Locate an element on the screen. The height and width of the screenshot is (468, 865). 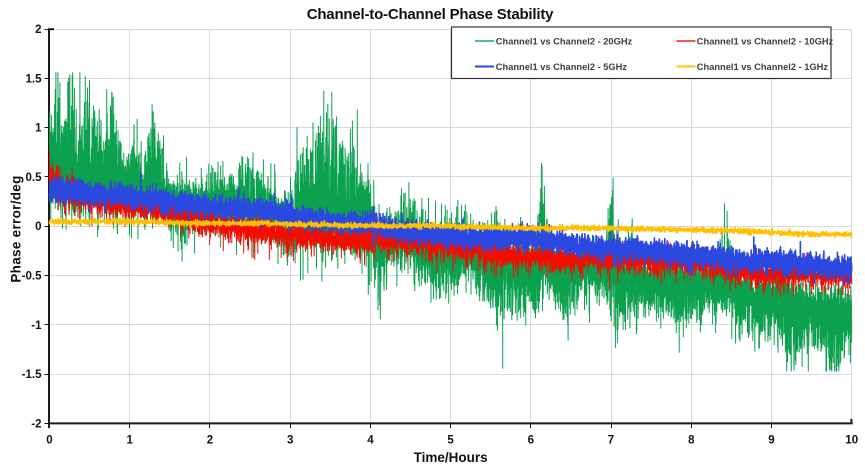
svg-text: Channel1 vs Channel2 - 10GHz is located at coordinates (765, 42).